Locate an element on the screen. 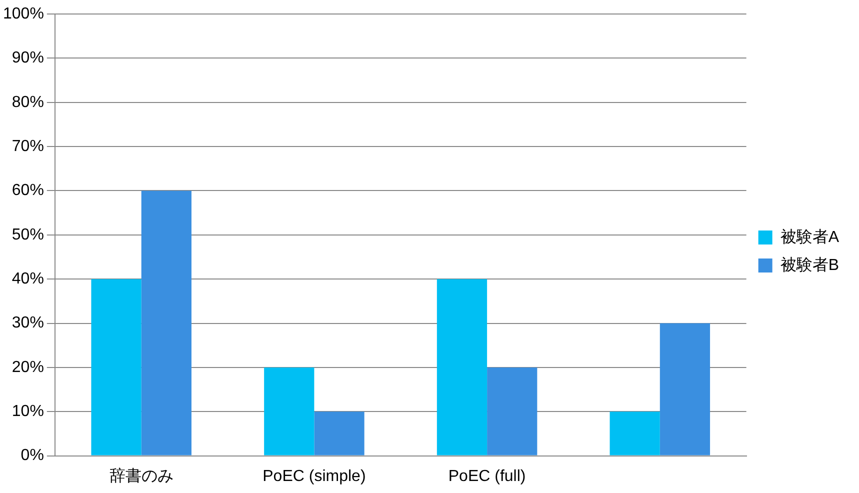 This screenshot has width=859, height=493. x-tick-label: PoEC (full) is located at coordinates (487, 476).